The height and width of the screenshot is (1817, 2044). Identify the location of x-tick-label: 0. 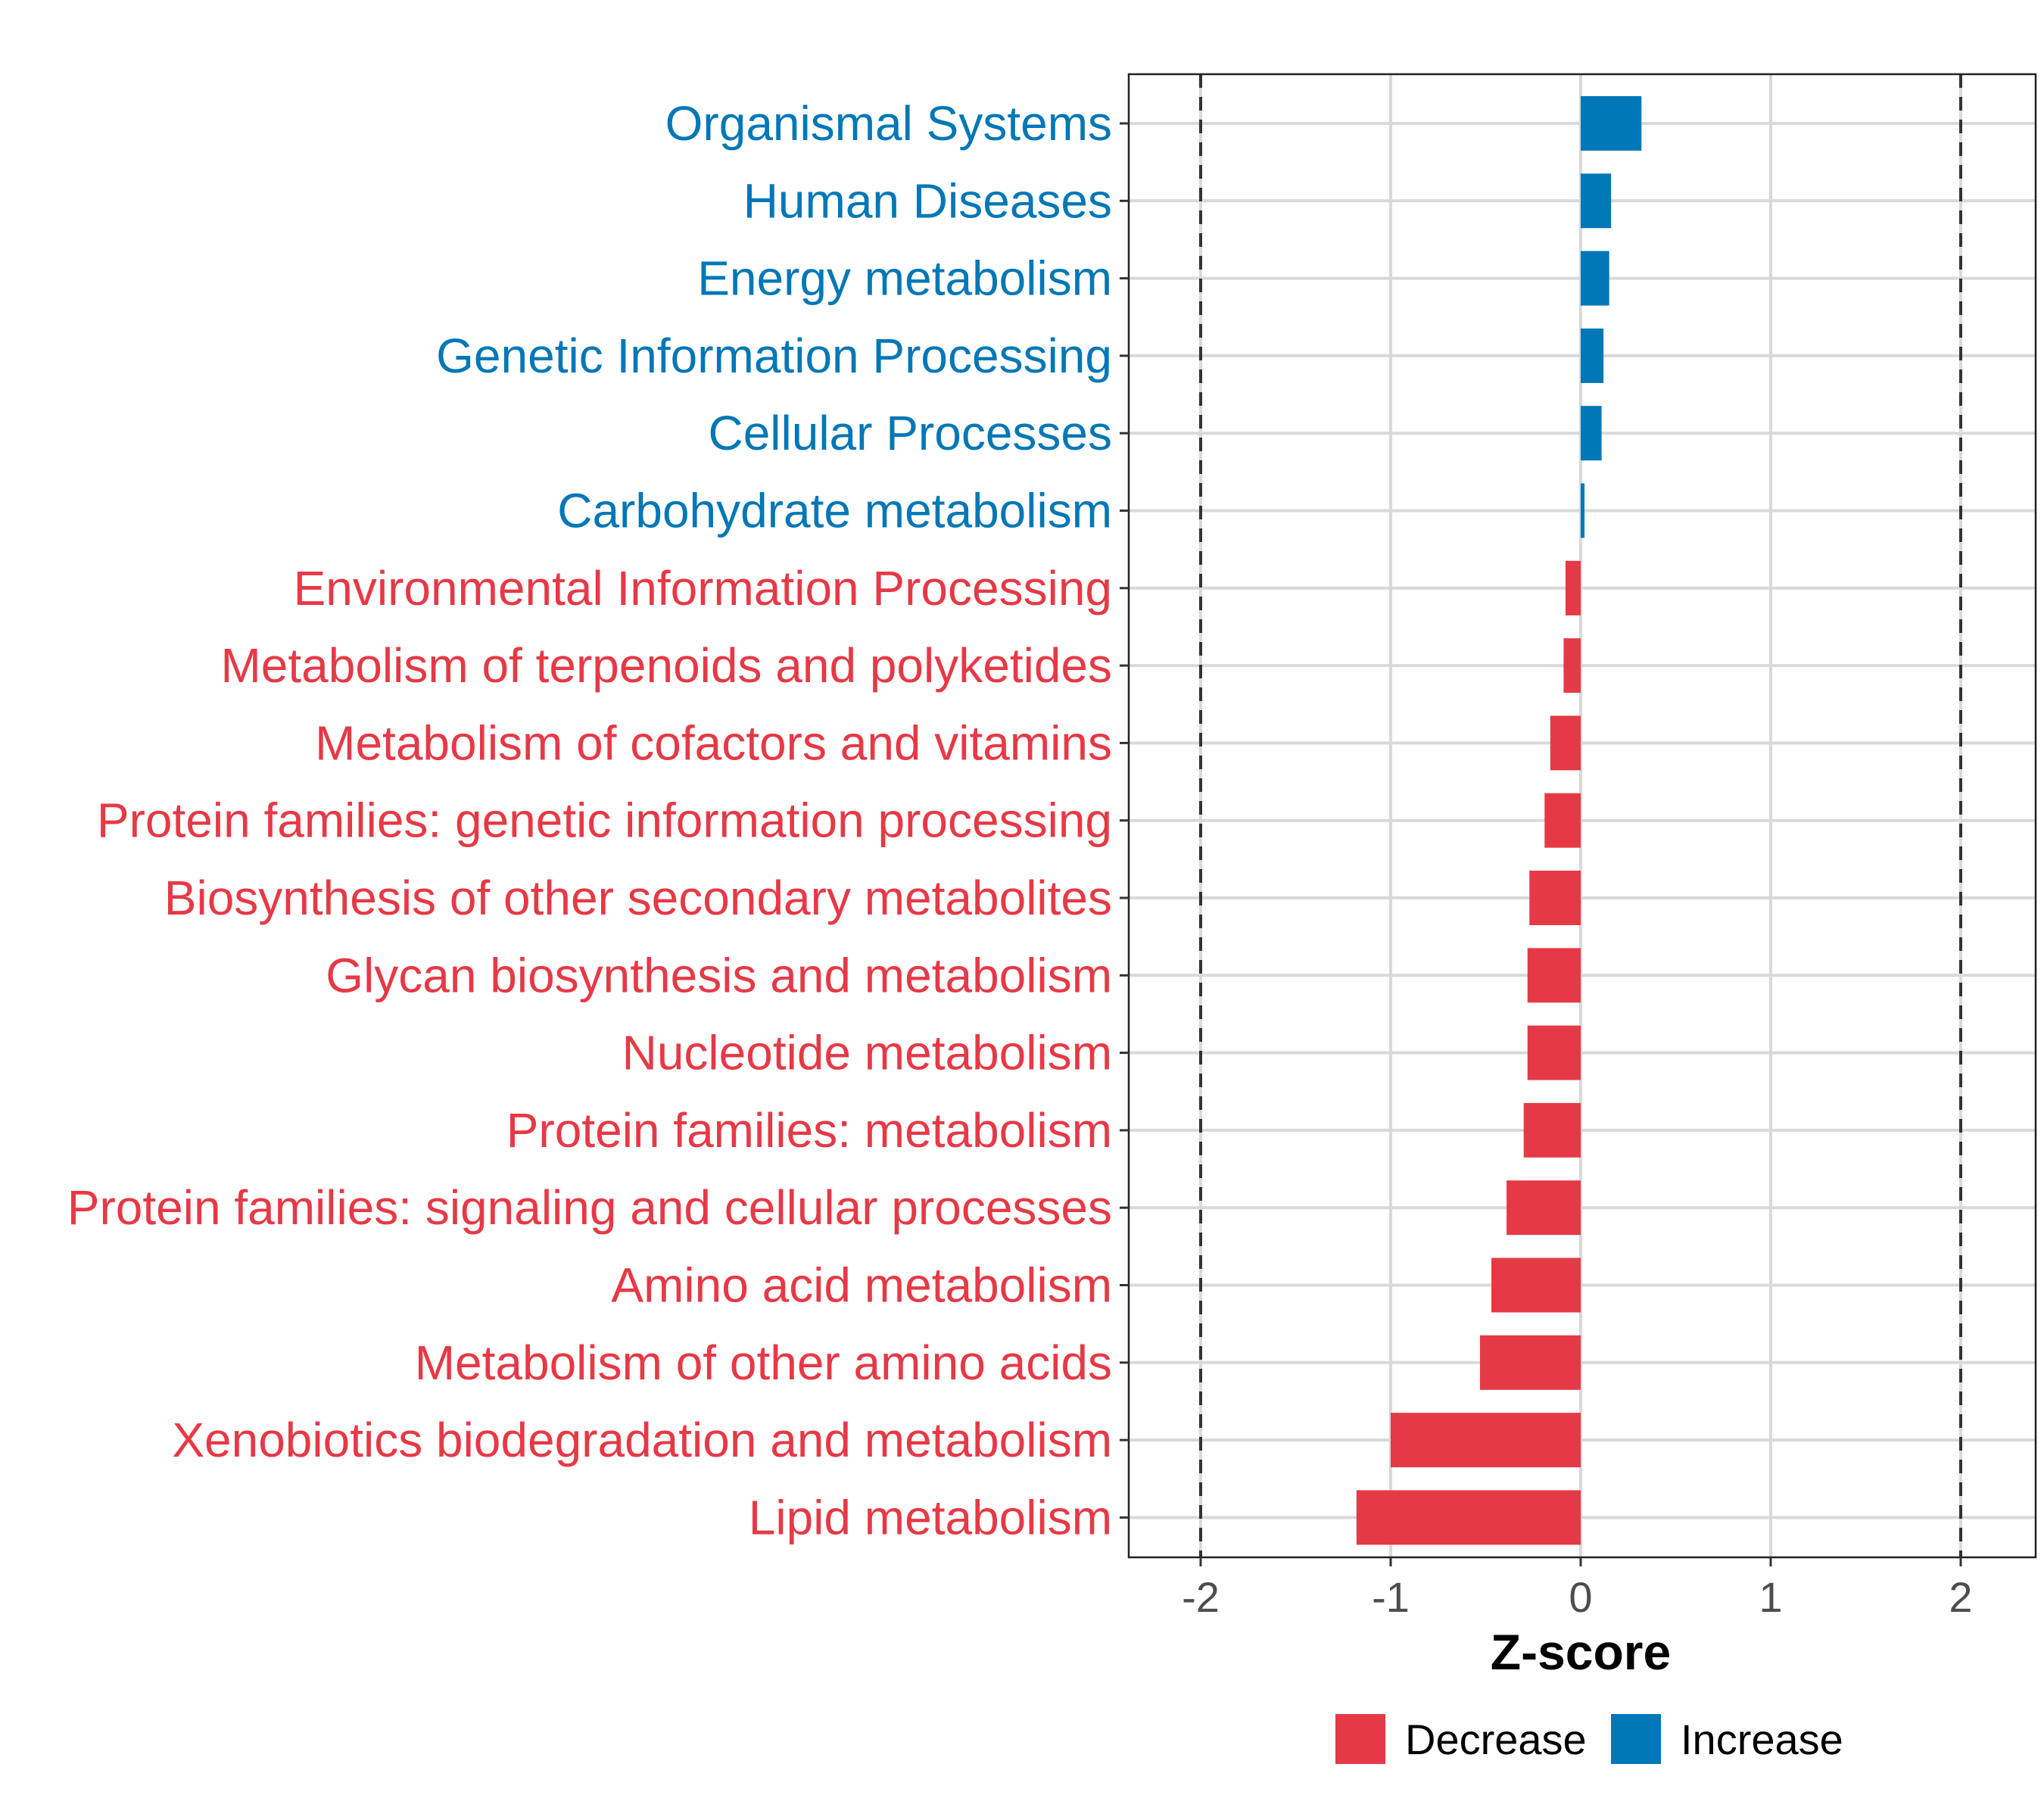
(1581, 1597).